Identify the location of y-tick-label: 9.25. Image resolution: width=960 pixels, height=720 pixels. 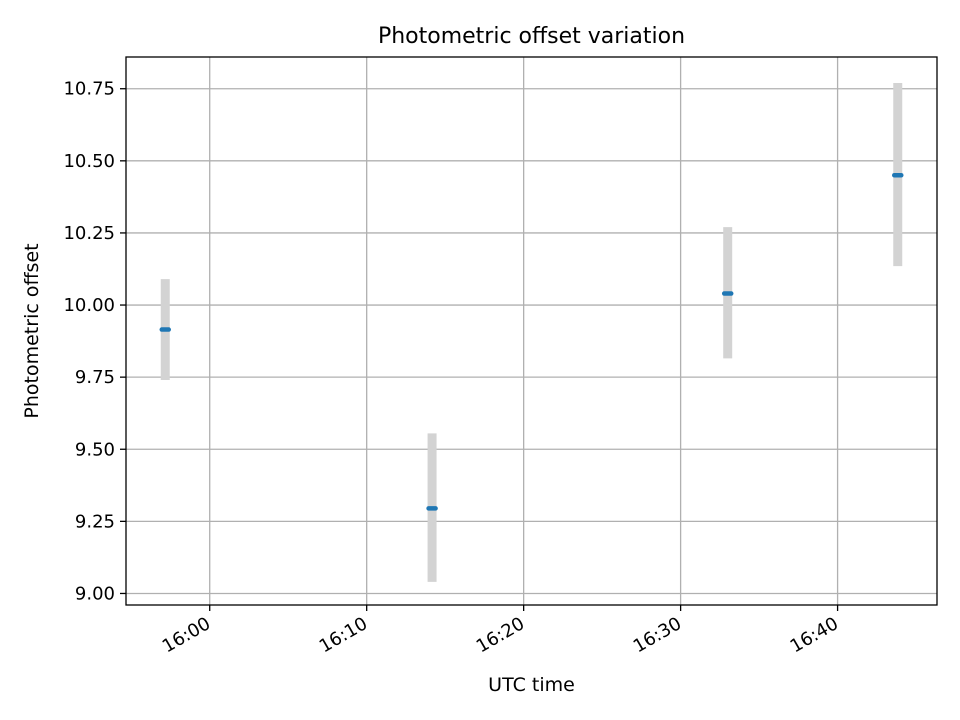
(95, 521).